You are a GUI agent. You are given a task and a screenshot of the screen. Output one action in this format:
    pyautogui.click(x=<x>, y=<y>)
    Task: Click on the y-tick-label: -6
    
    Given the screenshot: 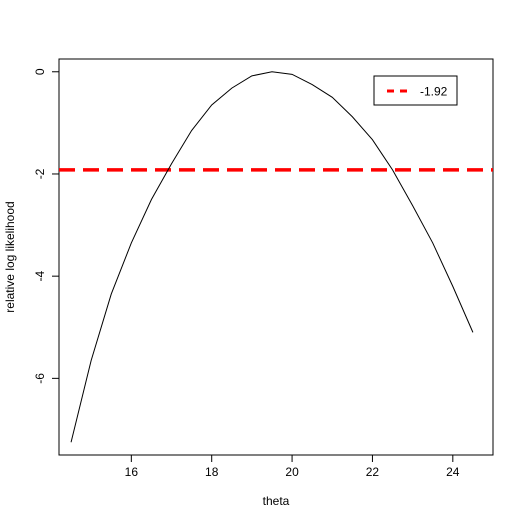 What is the action you would take?
    pyautogui.click(x=40, y=378)
    